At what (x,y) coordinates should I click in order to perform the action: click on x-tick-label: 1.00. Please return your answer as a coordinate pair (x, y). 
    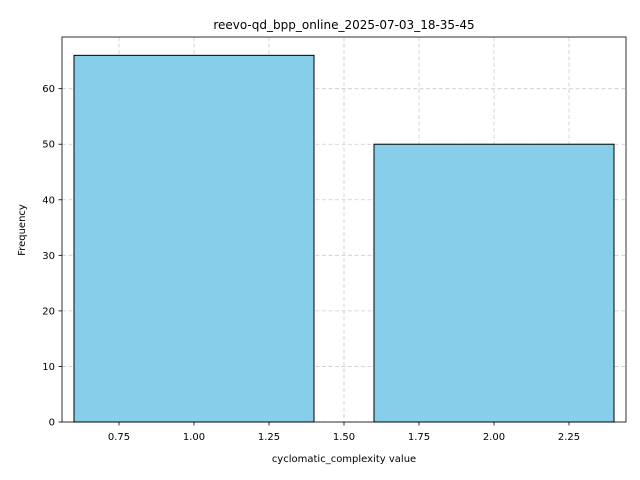
    Looking at the image, I should click on (194, 437).